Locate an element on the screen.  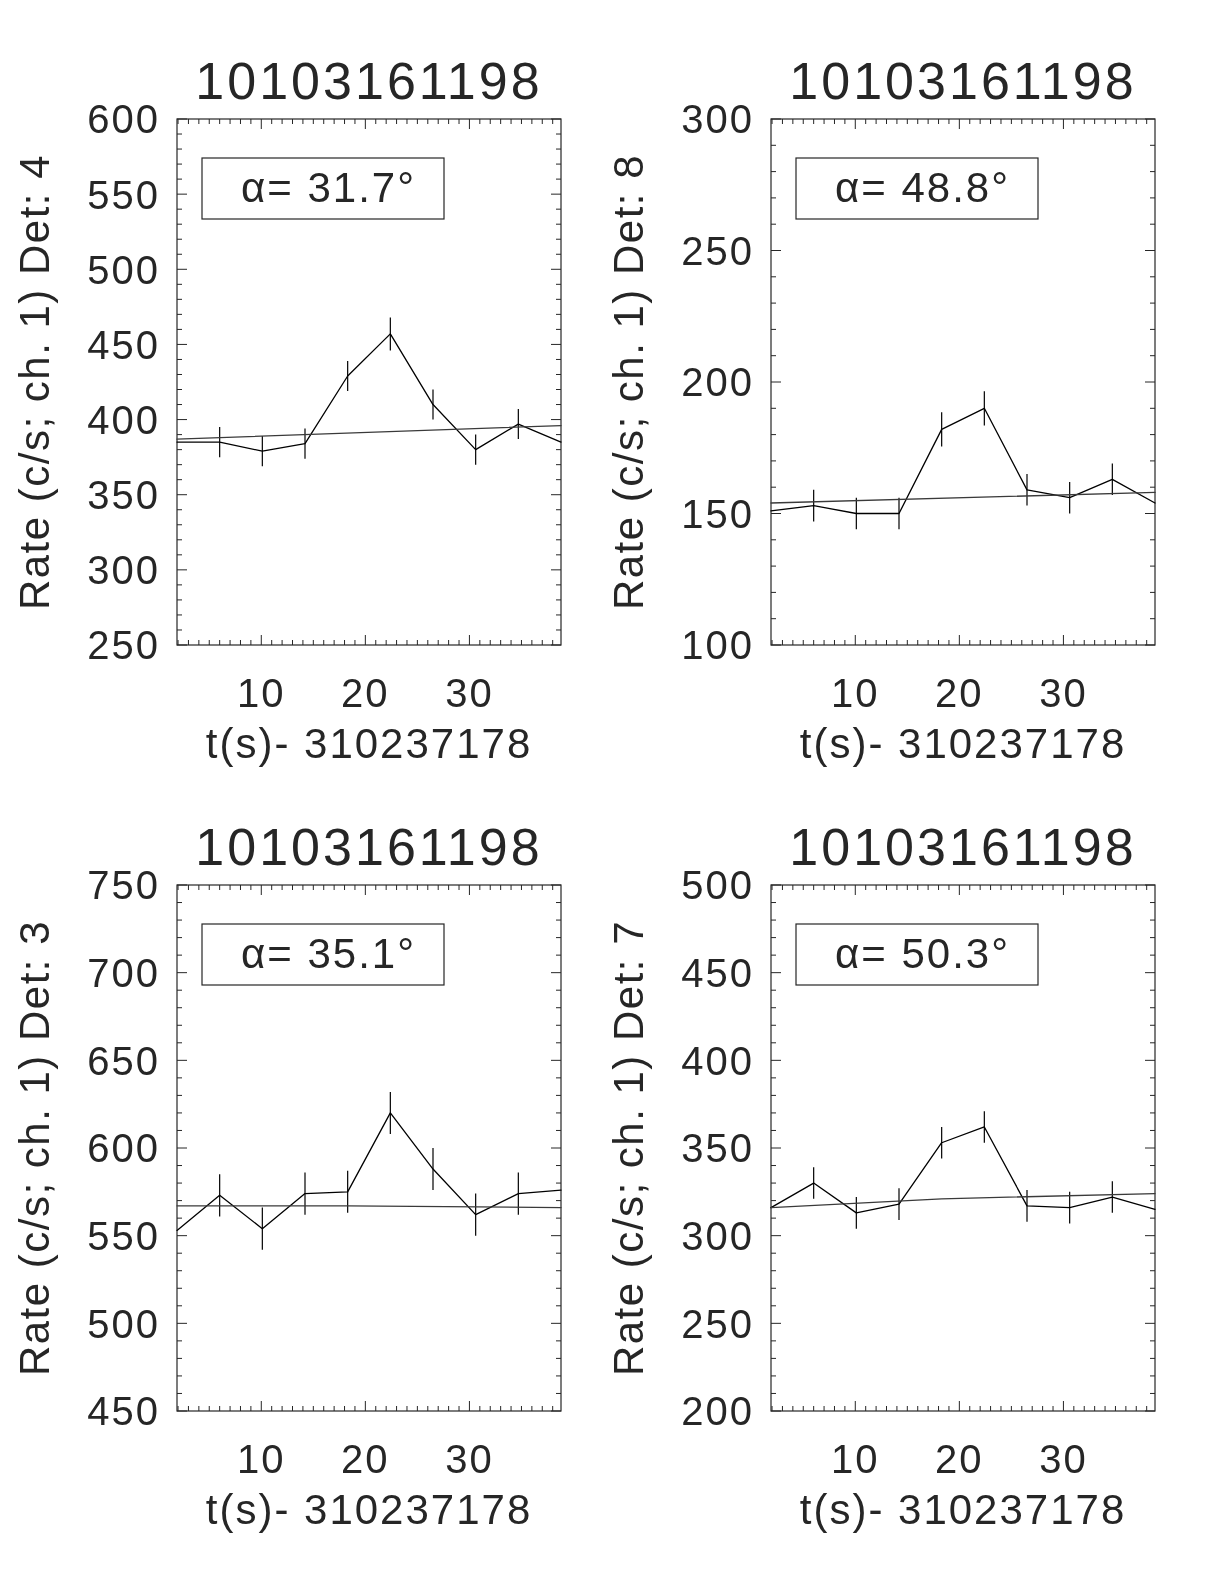
y-axis-title: Rate (c/s; ch. 1) Det: 4 is located at coordinates (34, 382).